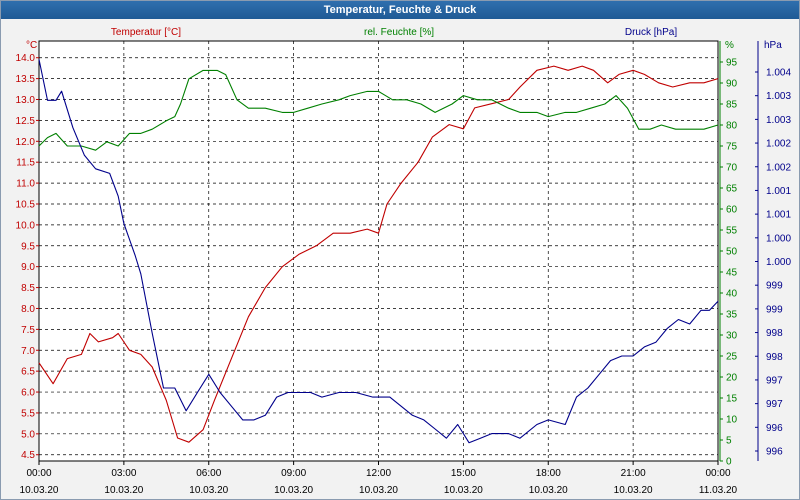 The height and width of the screenshot is (500, 800). I want to click on humidity-tick-label: 65, so click(732, 189).